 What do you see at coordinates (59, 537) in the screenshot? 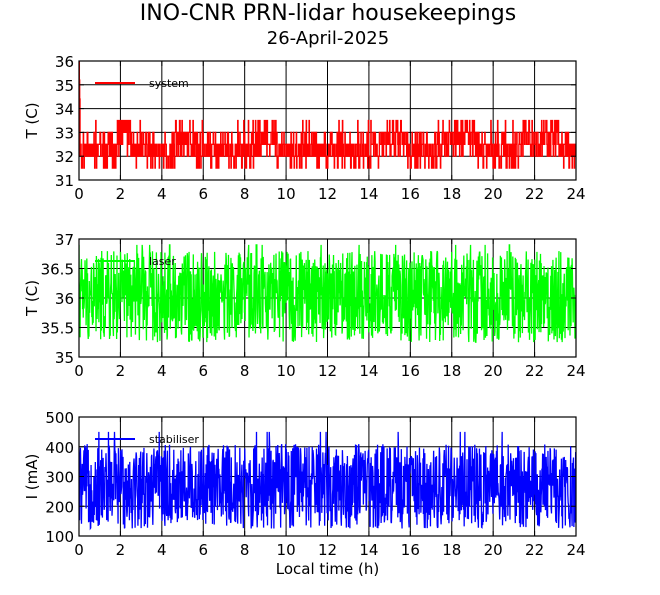
I see `y-tick-label: 100` at bounding box center [59, 537].